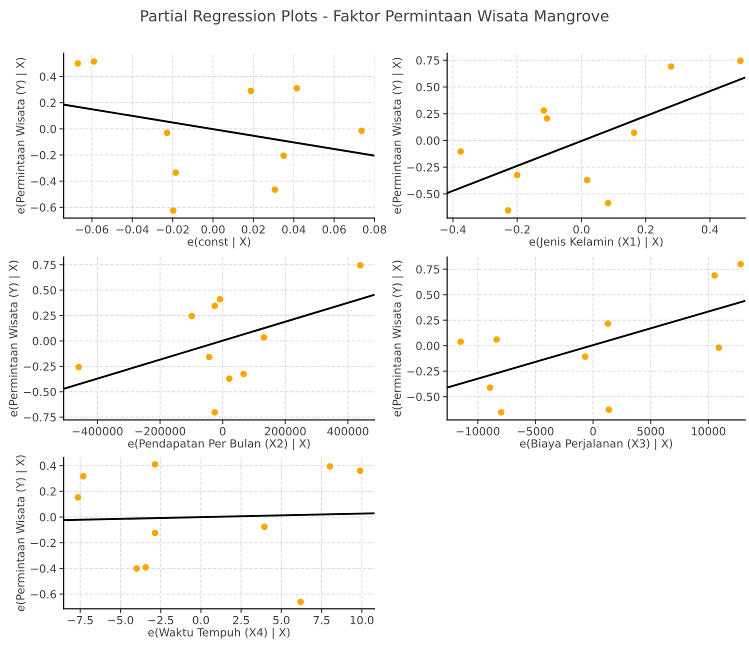 This screenshot has width=749, height=649. What do you see at coordinates (347, 431) in the screenshot?
I see `x-tick-label: 400000` at bounding box center [347, 431].